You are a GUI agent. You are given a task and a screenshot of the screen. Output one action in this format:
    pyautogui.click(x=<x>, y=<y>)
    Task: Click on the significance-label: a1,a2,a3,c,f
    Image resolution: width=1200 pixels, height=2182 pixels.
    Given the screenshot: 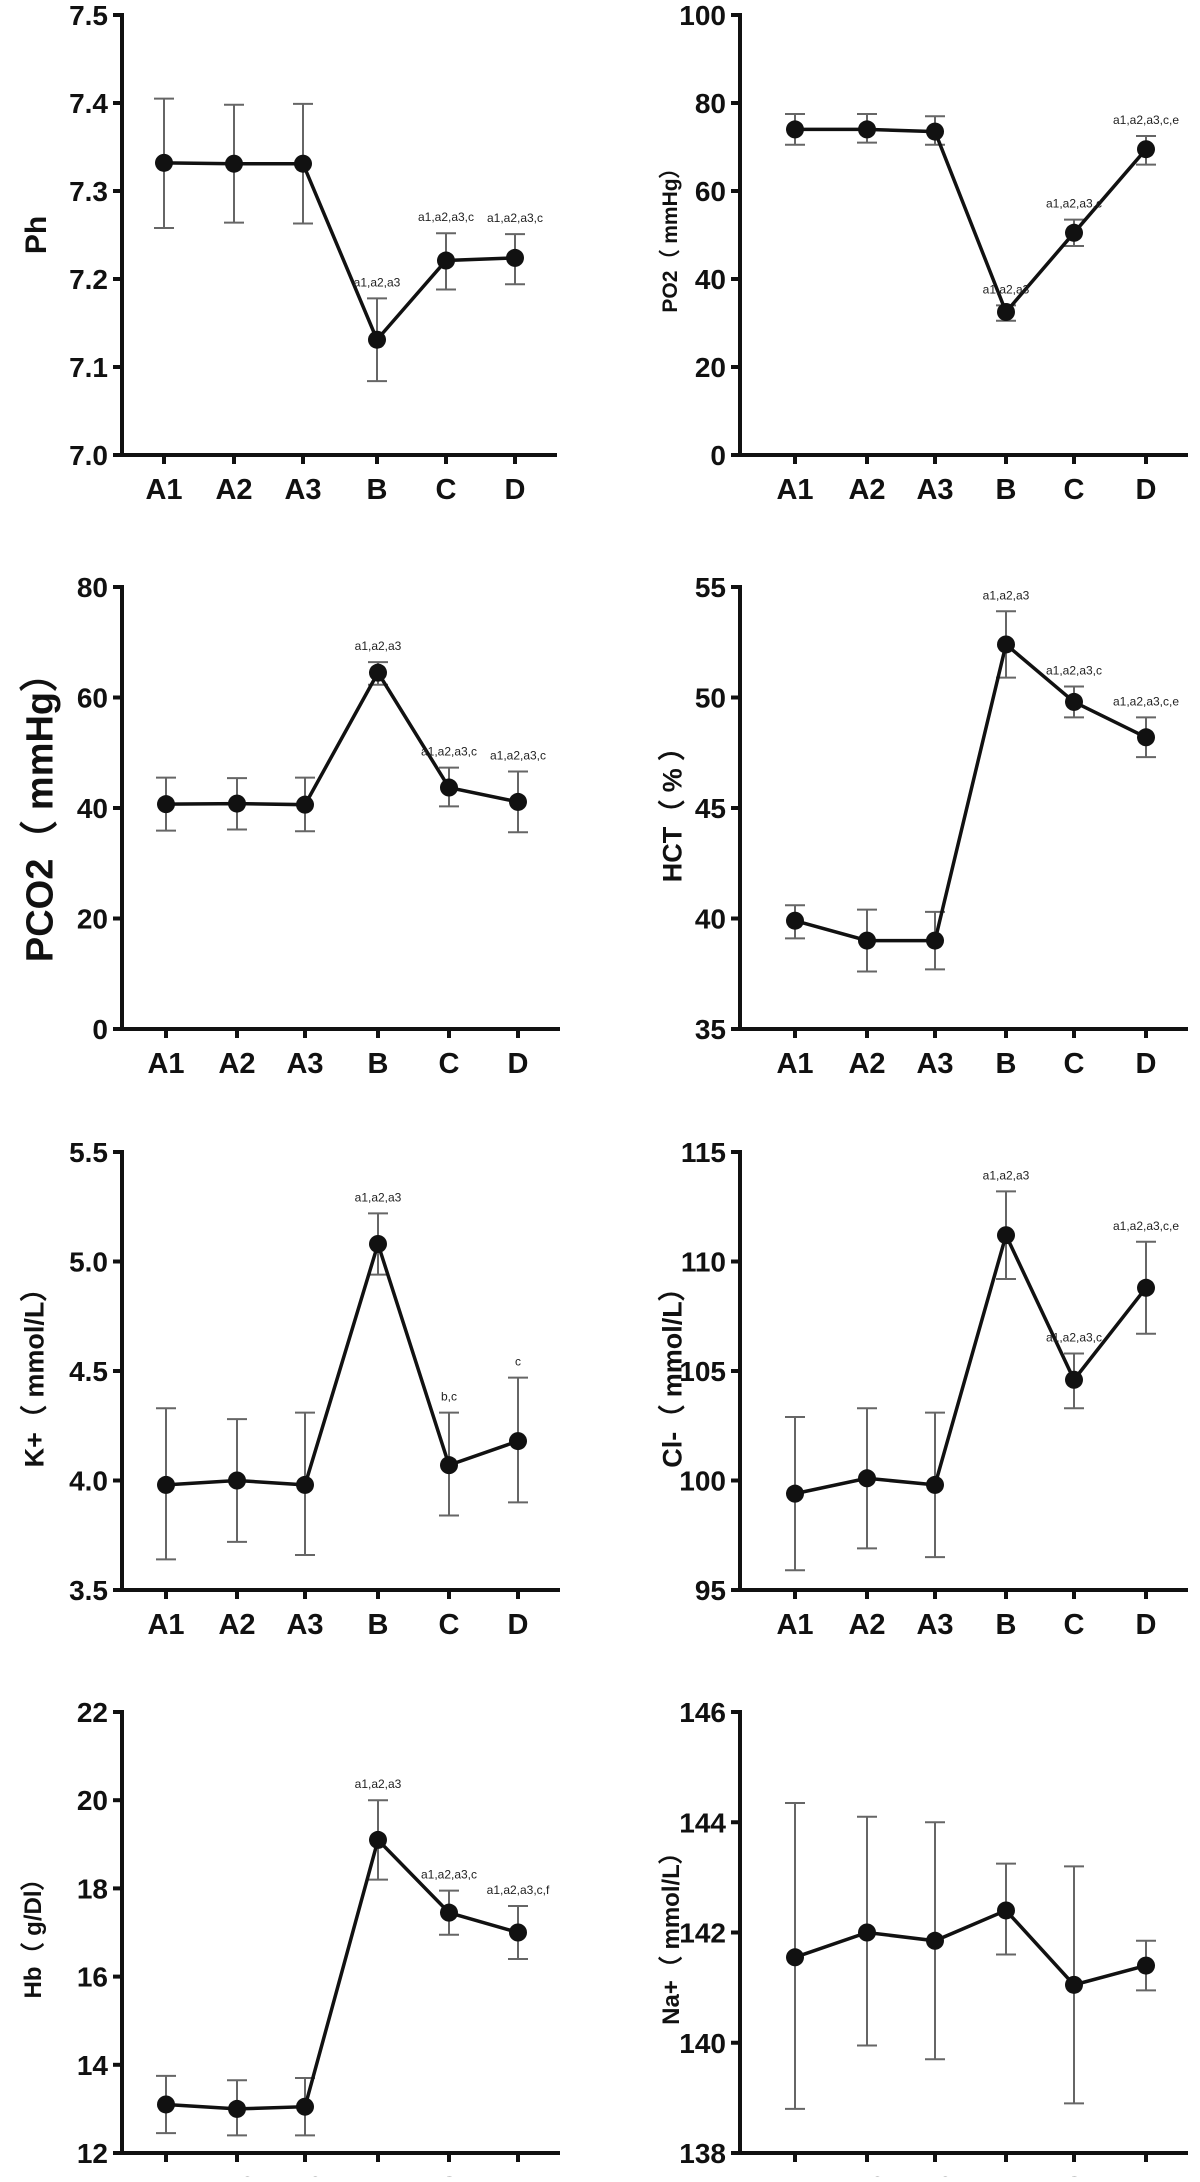 What is the action you would take?
    pyautogui.click(x=518, y=1890)
    